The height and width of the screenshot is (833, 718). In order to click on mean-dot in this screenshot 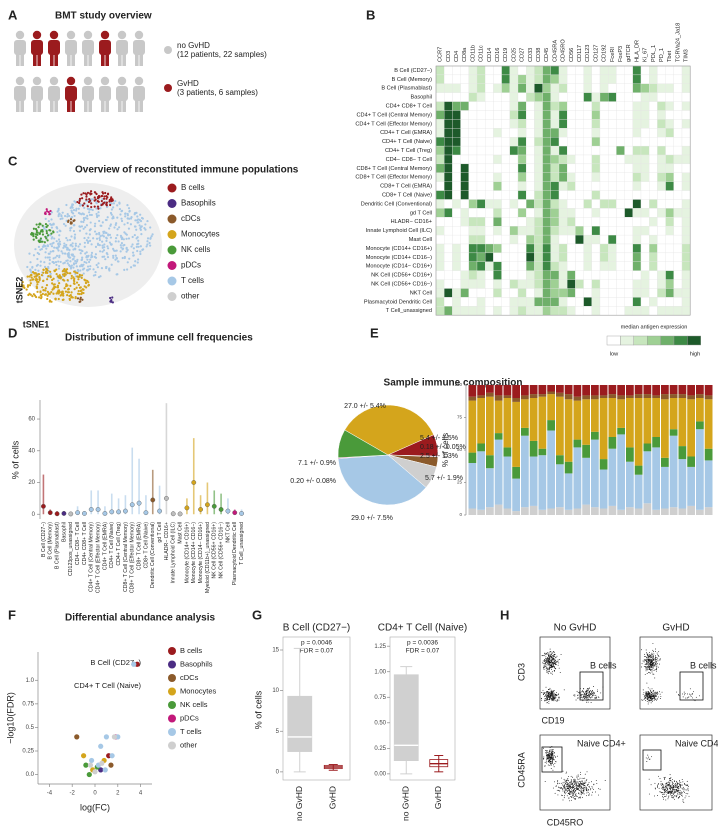, I will do `click(187, 508)`.